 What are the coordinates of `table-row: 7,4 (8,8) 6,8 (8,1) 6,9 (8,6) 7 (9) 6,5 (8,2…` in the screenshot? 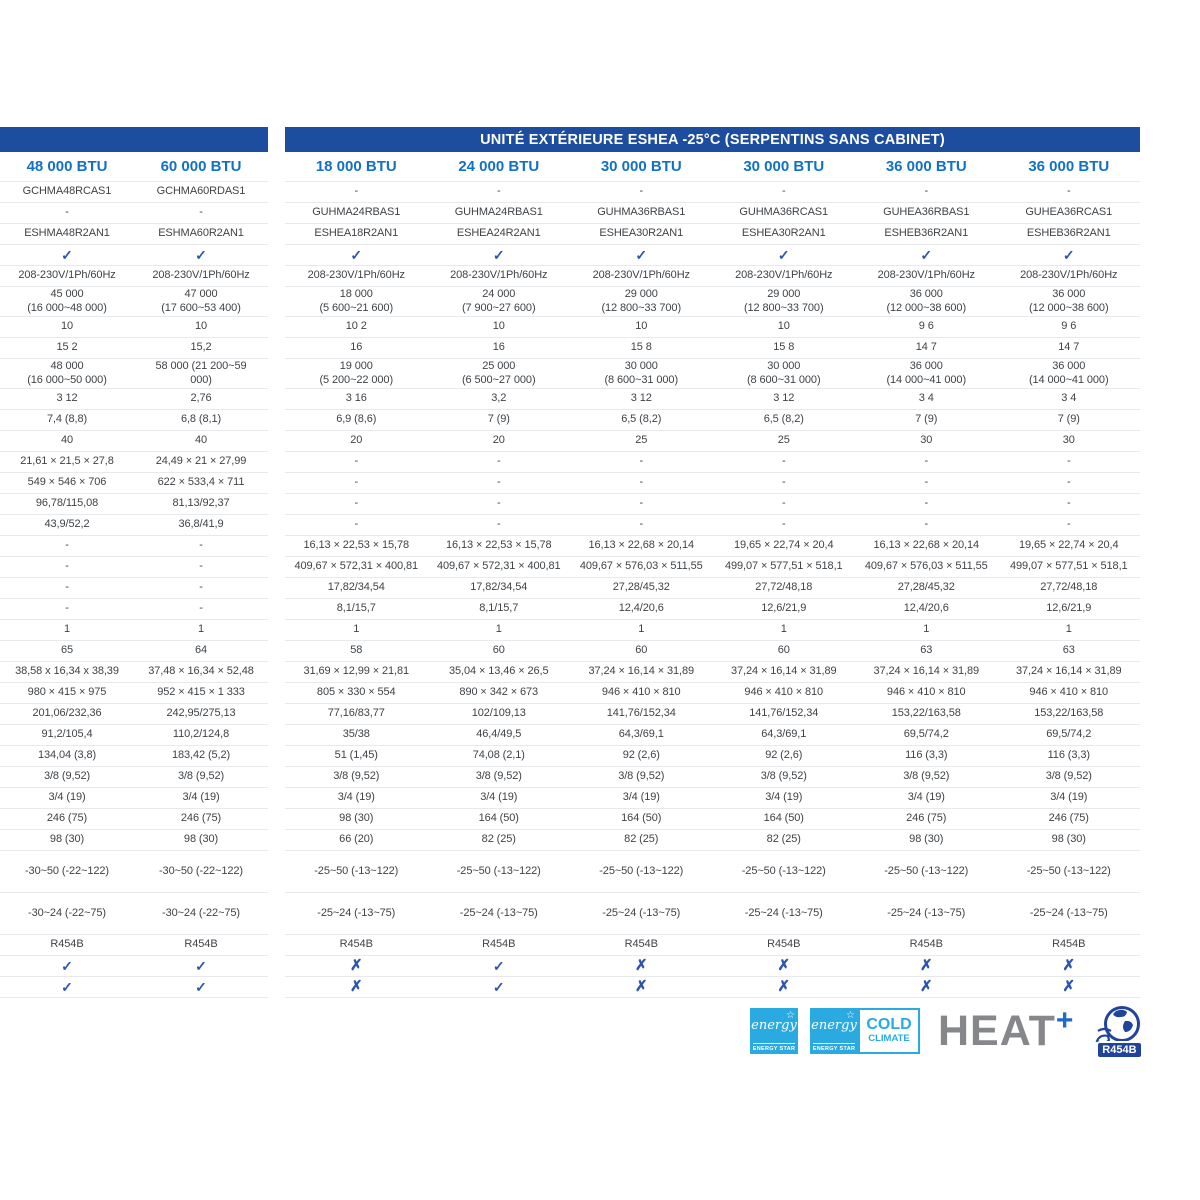 It's located at (570, 420).